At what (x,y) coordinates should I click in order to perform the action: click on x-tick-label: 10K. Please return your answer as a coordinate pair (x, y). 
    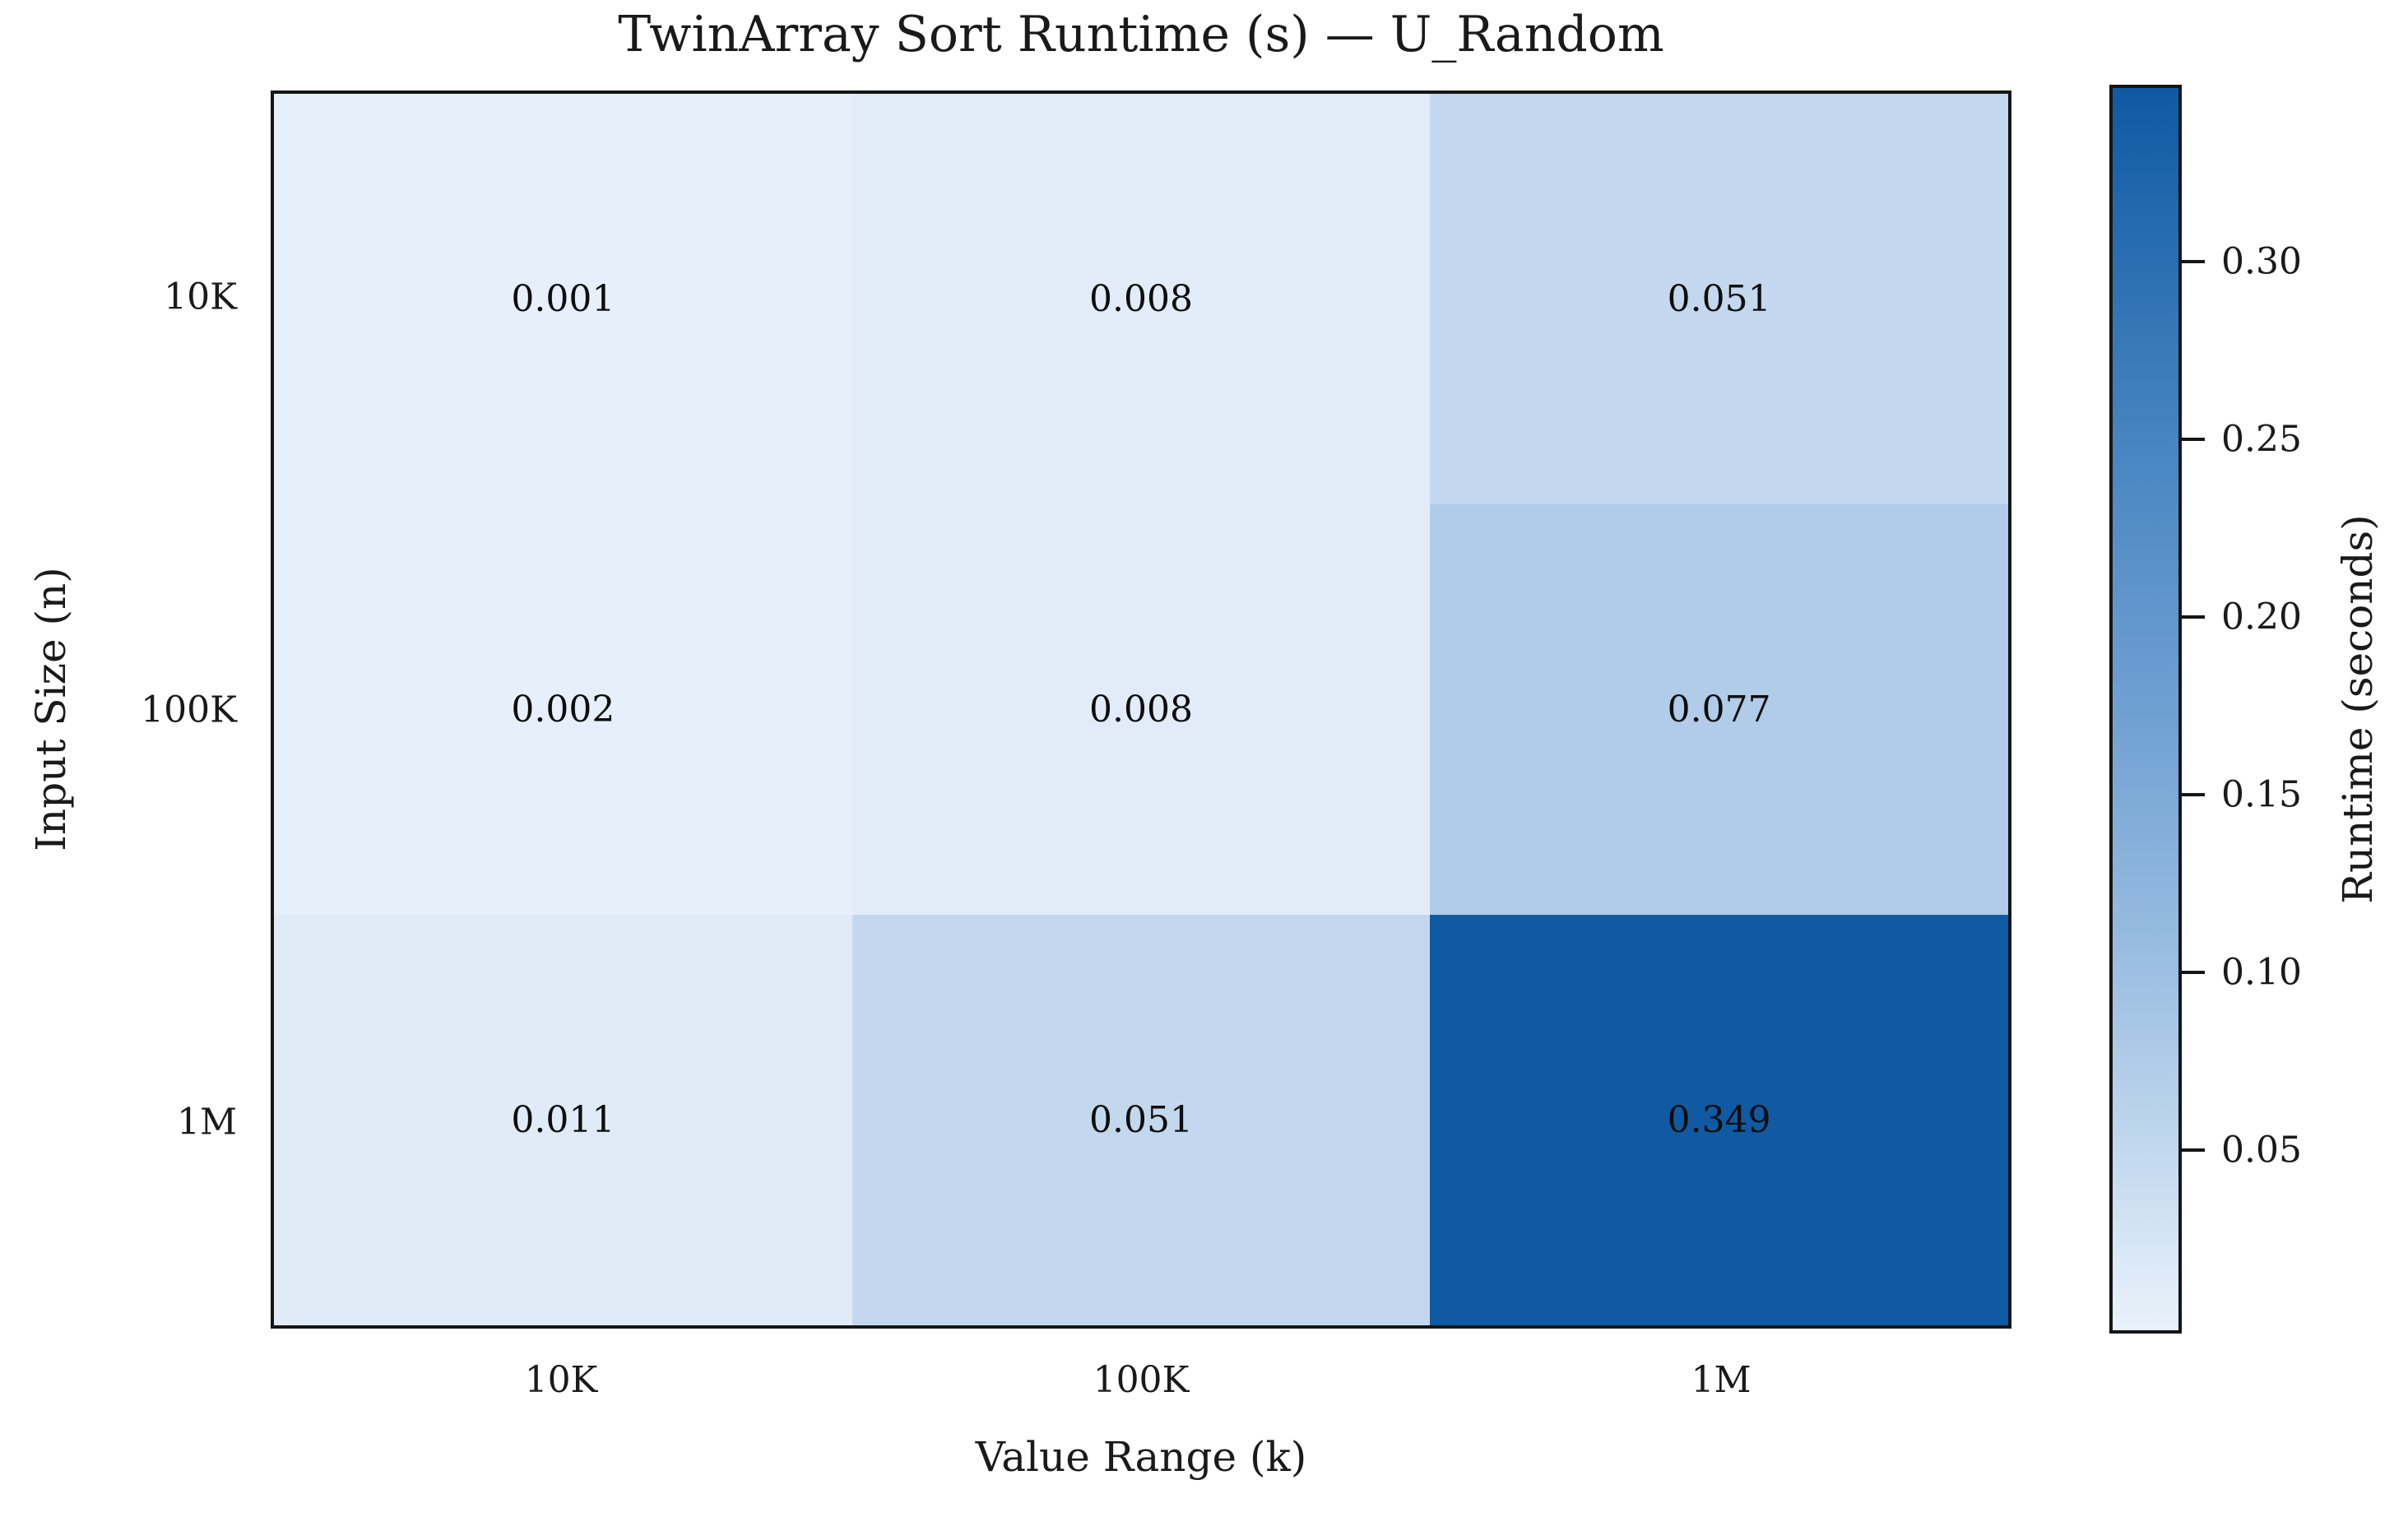
    Looking at the image, I should click on (561, 1380).